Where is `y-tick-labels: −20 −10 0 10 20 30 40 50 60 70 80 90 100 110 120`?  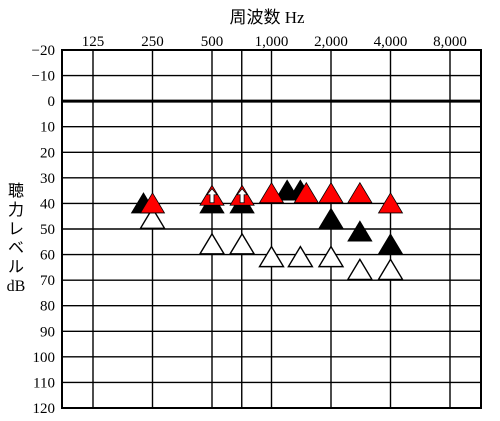
y-tick-labels: −20 −10 0 10 20 30 40 50 60 70 80 90 100 110 120 is located at coordinates (43, 230).